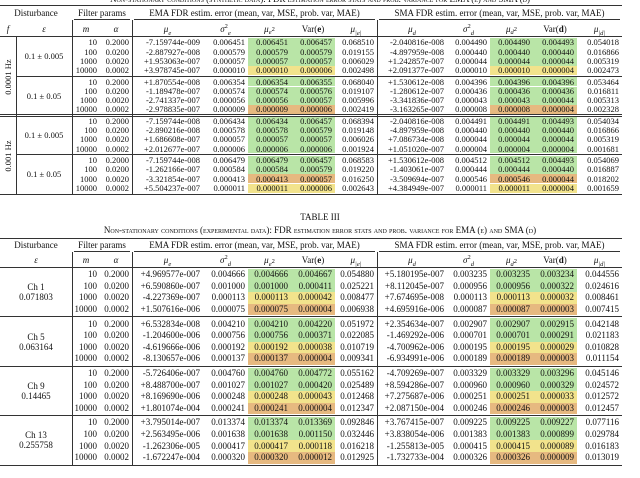 This screenshot has height=478, width=640. What do you see at coordinates (313, 397) in the screenshot?
I see `highlight-cell: 0.000043` at bounding box center [313, 397].